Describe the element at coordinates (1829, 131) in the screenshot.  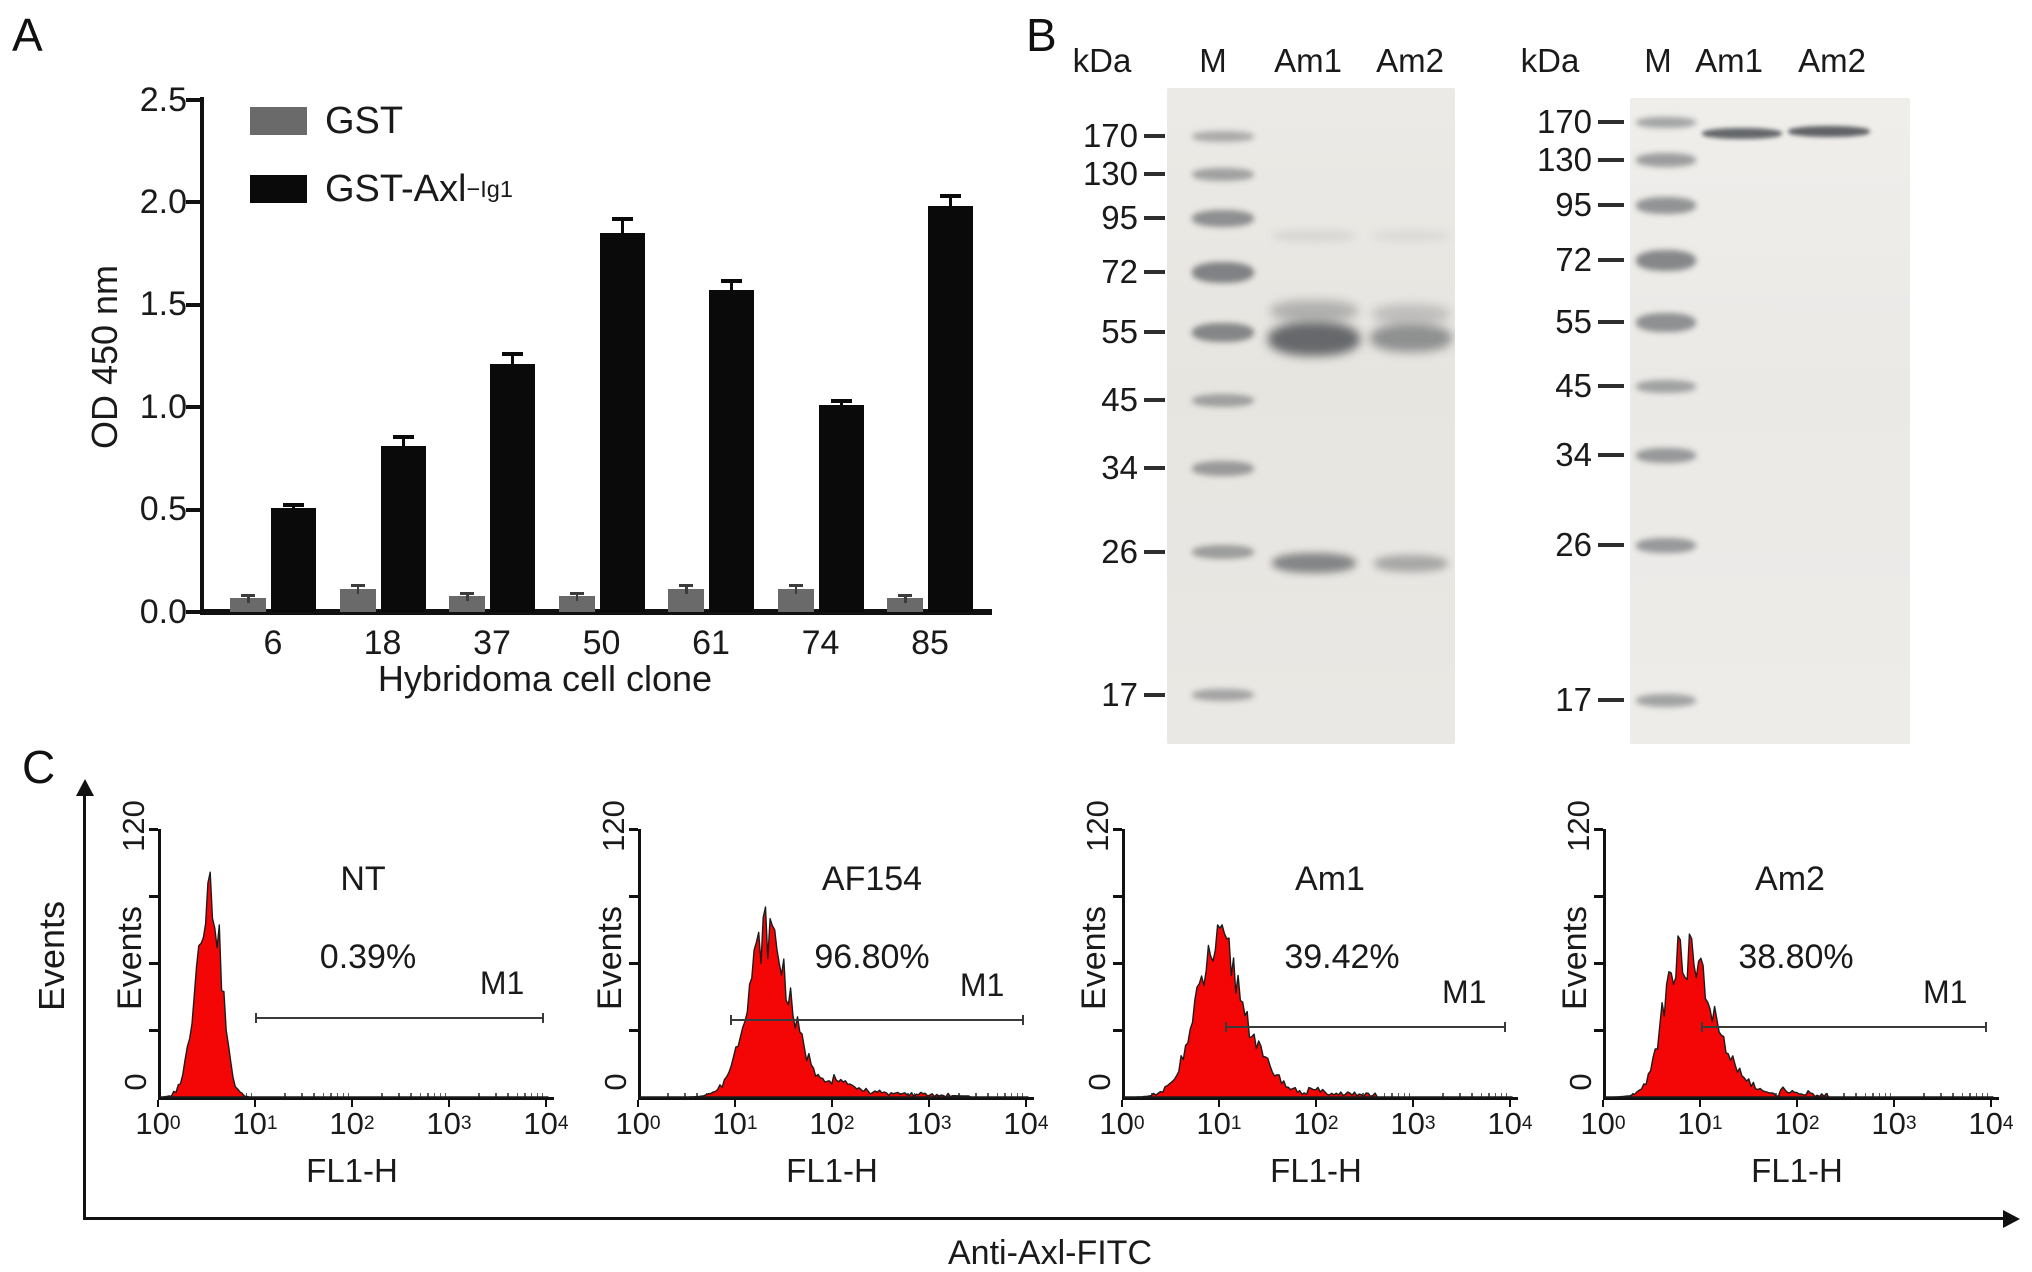
I see `am2-igg-band` at that location.